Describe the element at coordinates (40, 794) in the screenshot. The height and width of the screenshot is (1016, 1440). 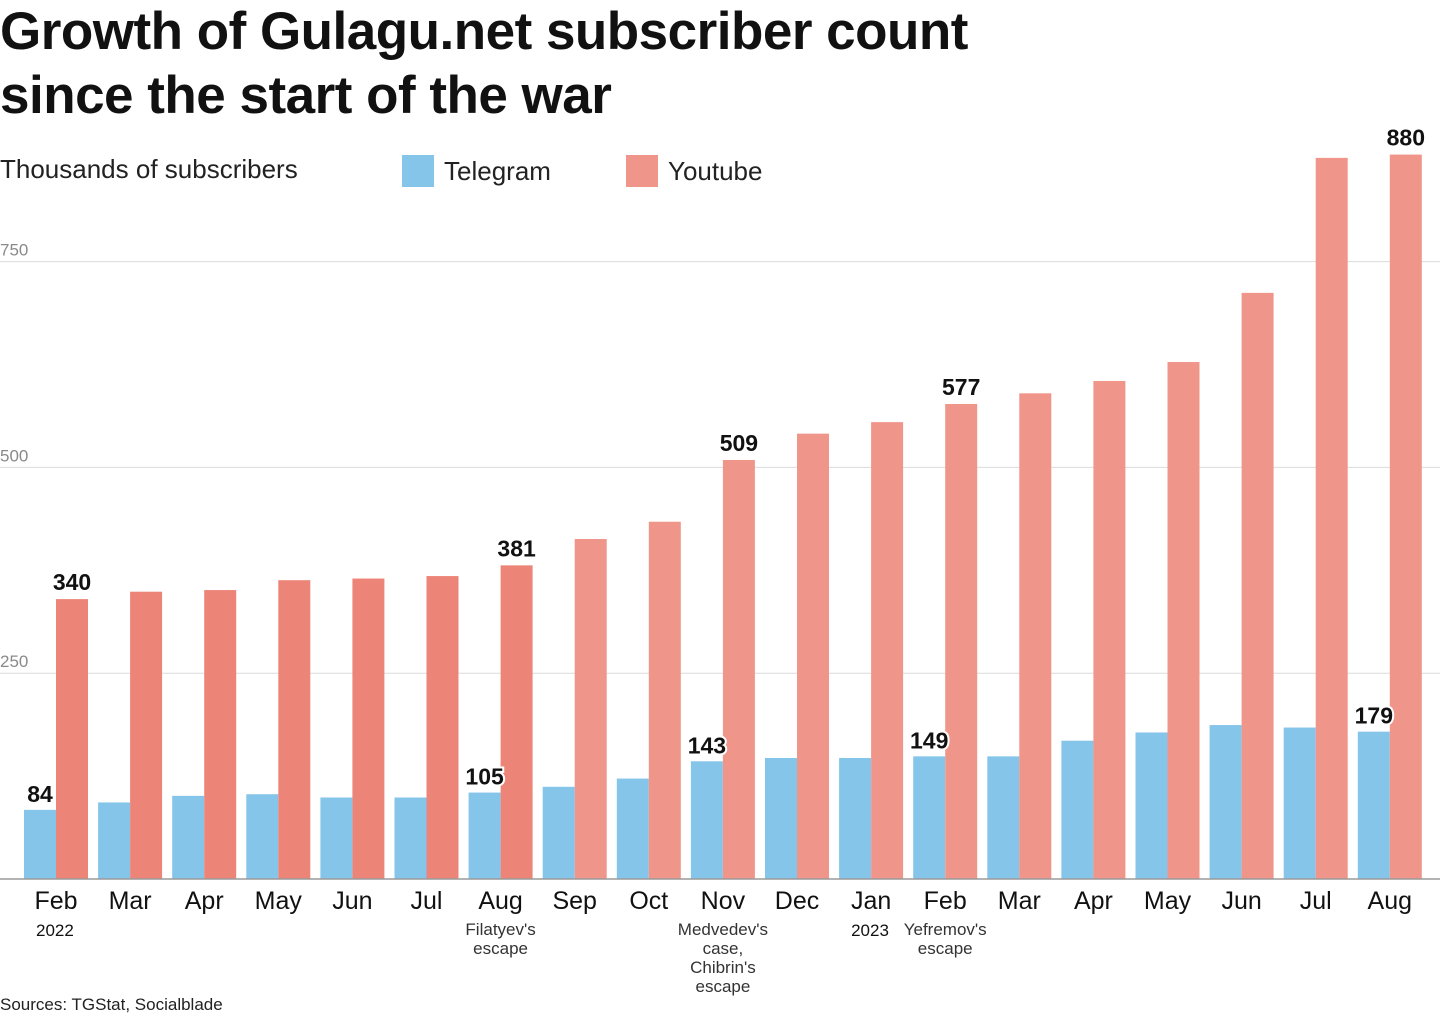
I see `telegram-value-label: 84` at that location.